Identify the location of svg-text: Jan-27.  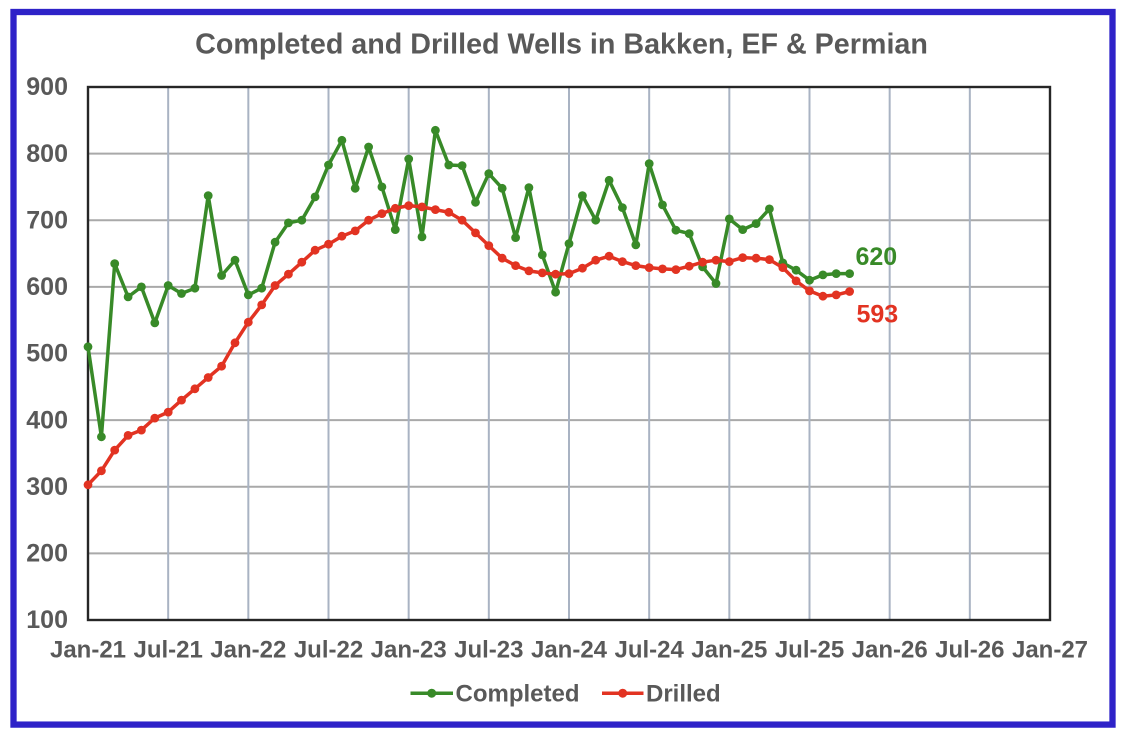
(1050, 650).